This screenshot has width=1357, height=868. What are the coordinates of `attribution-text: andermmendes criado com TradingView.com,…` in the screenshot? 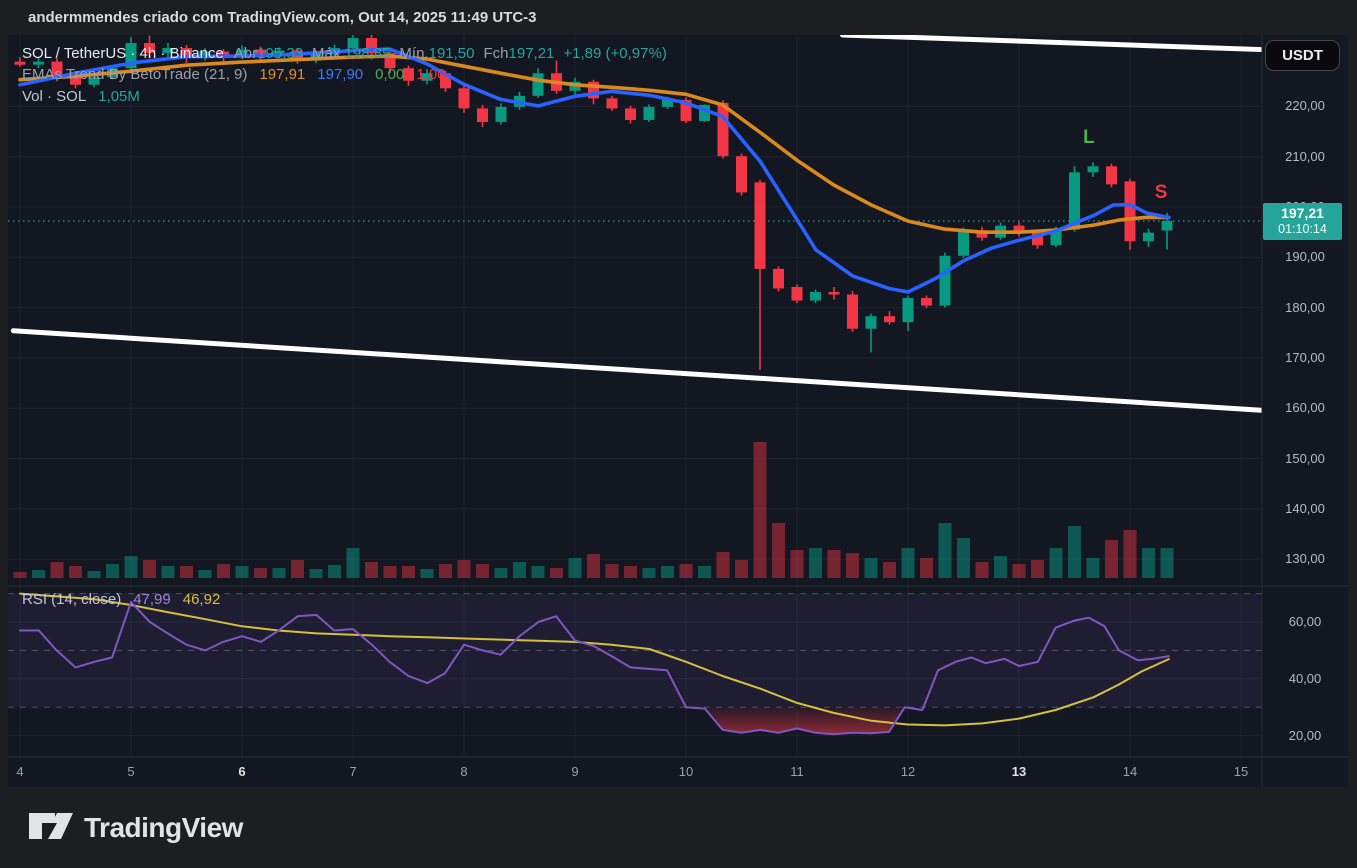 It's located at (282, 17).